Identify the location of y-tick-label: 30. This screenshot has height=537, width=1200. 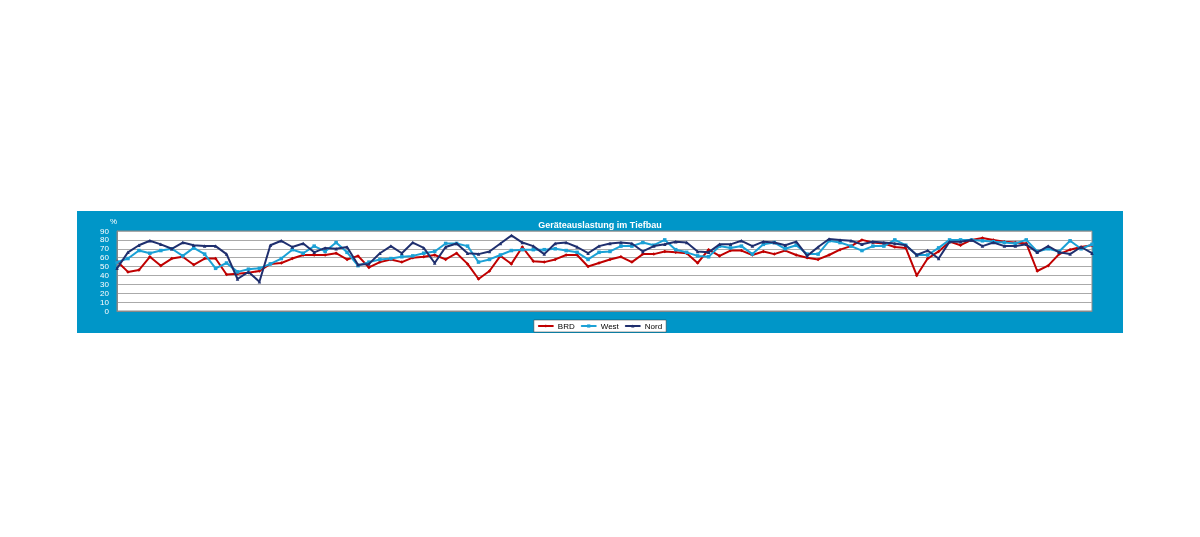
(105, 284).